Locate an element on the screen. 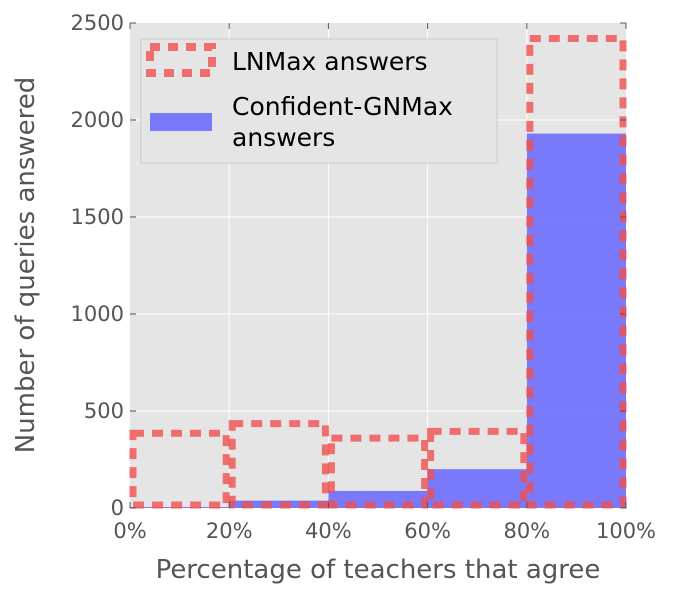 The height and width of the screenshot is (597, 675). y-tick-label: 1500 is located at coordinates (97, 217).